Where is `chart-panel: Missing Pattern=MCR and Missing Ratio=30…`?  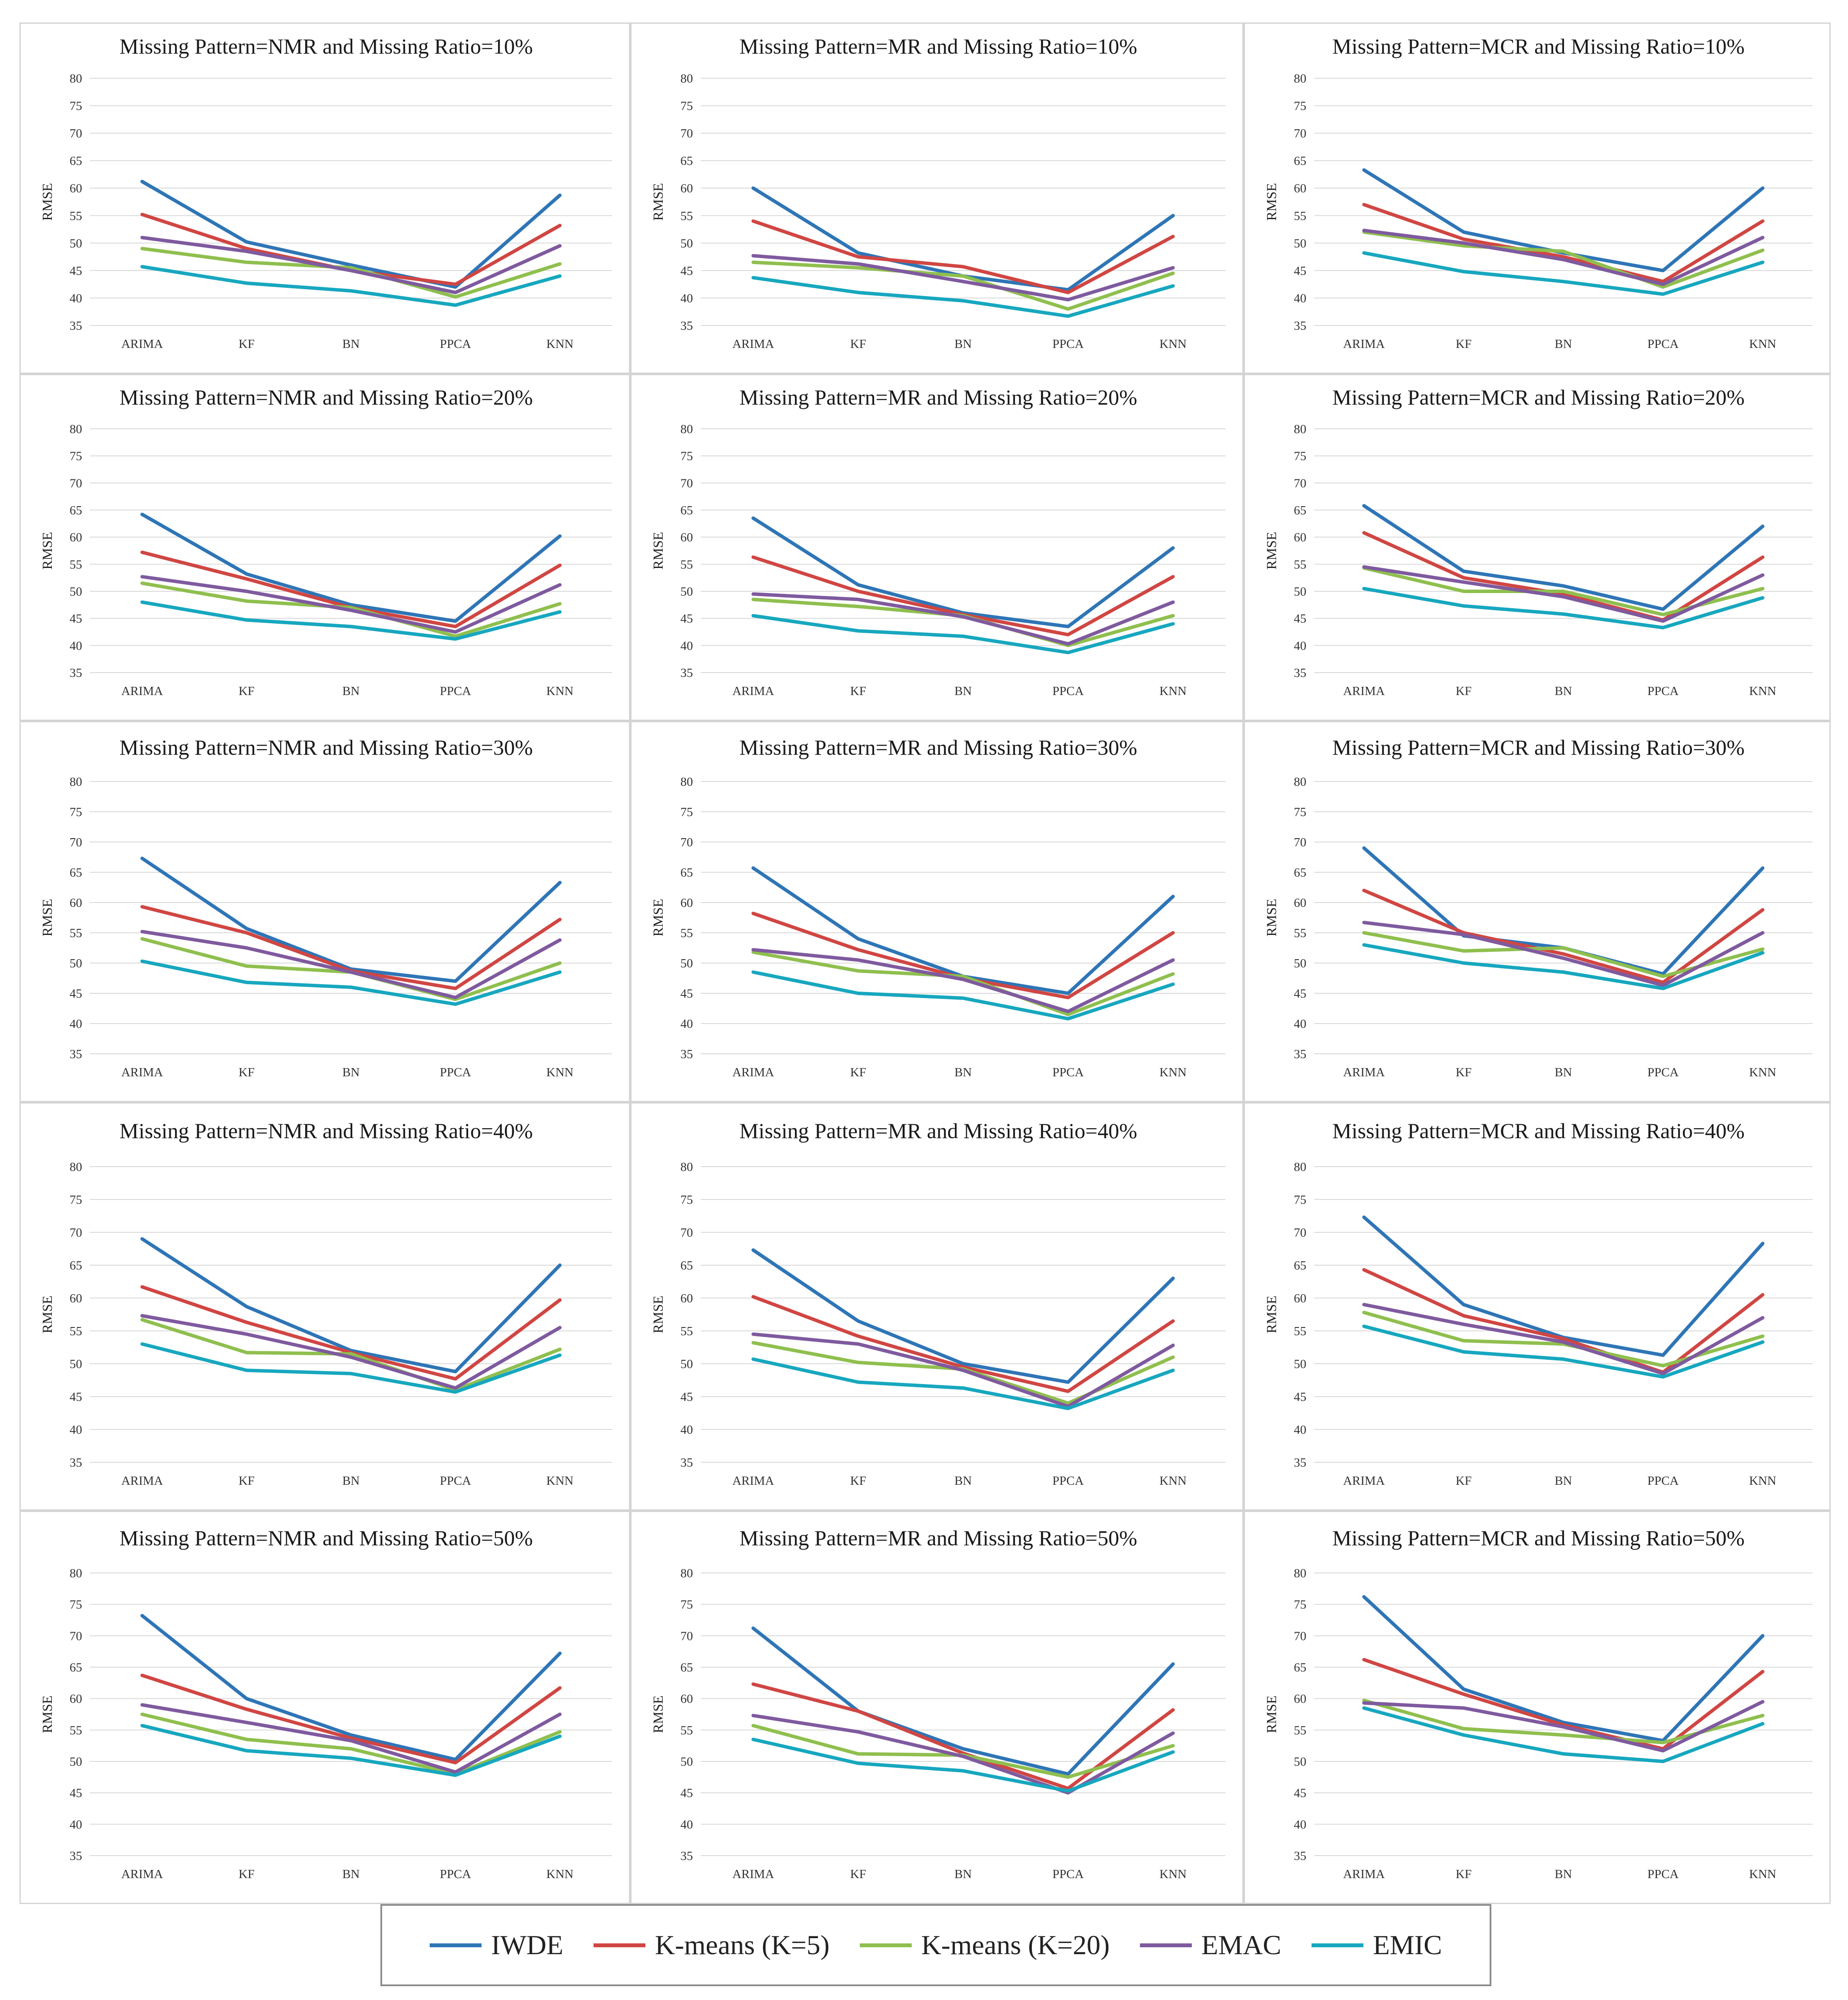
chart-panel: Missing Pattern=MCR and Missing Ratio=30… is located at coordinates (1537, 911).